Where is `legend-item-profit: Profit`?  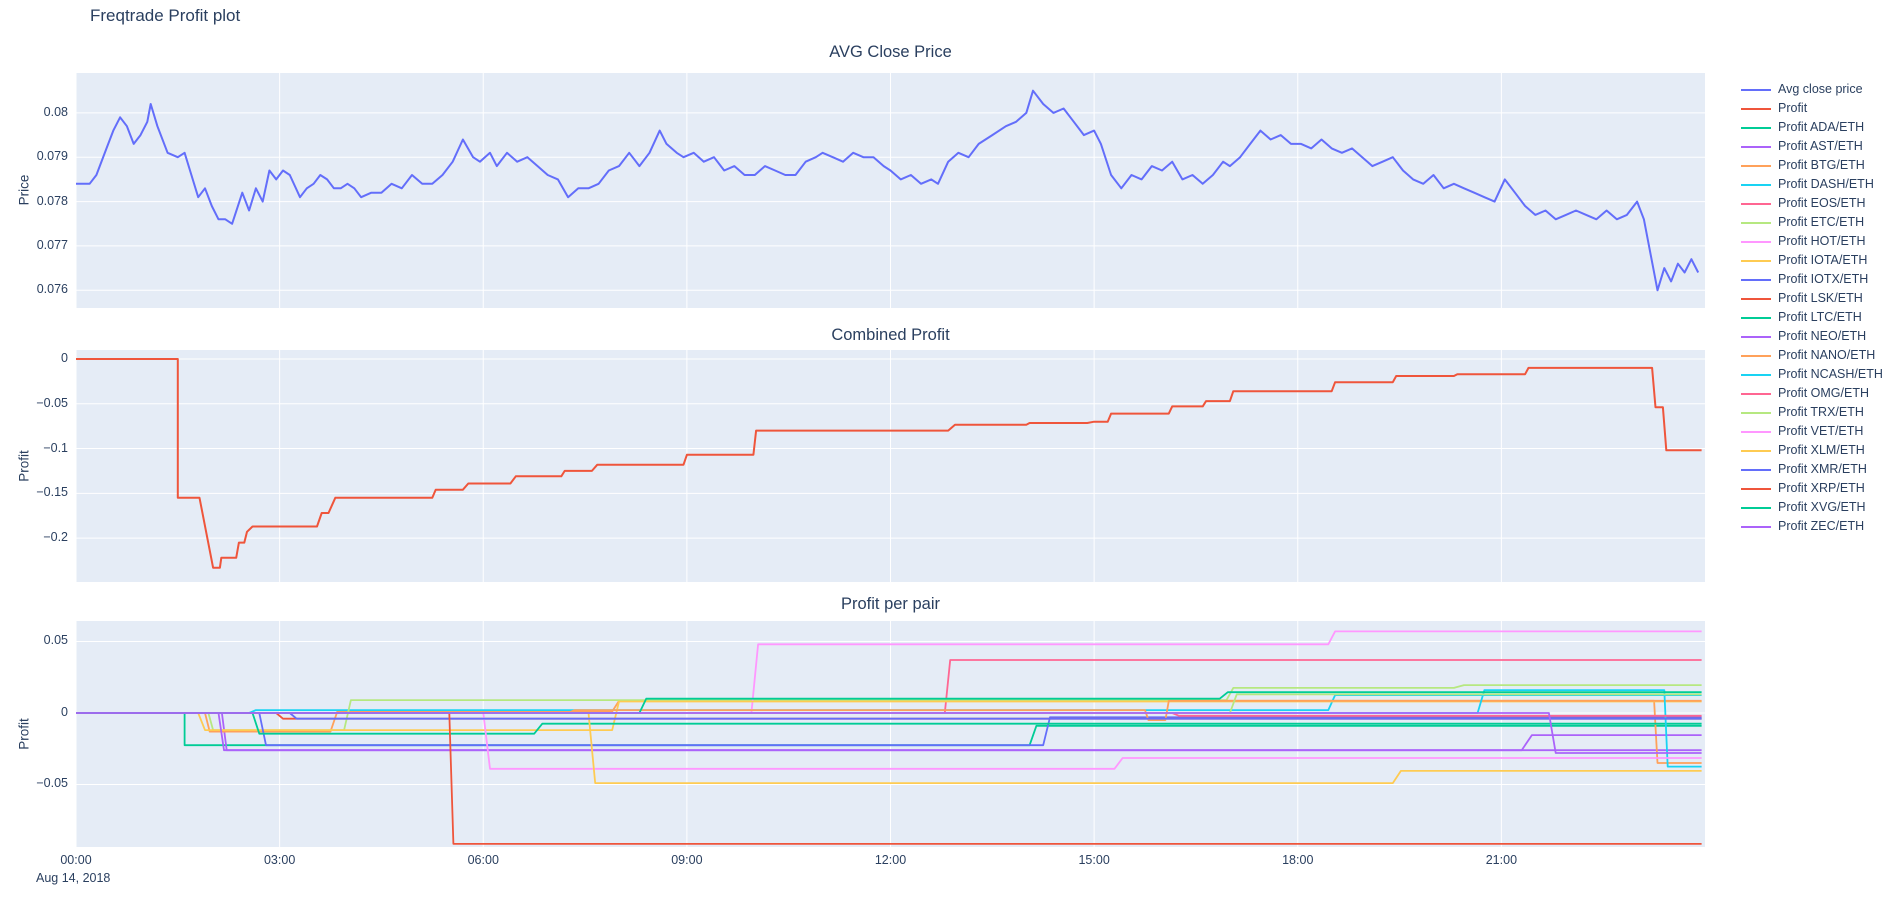 legend-item-profit: Profit is located at coordinates (1812, 108).